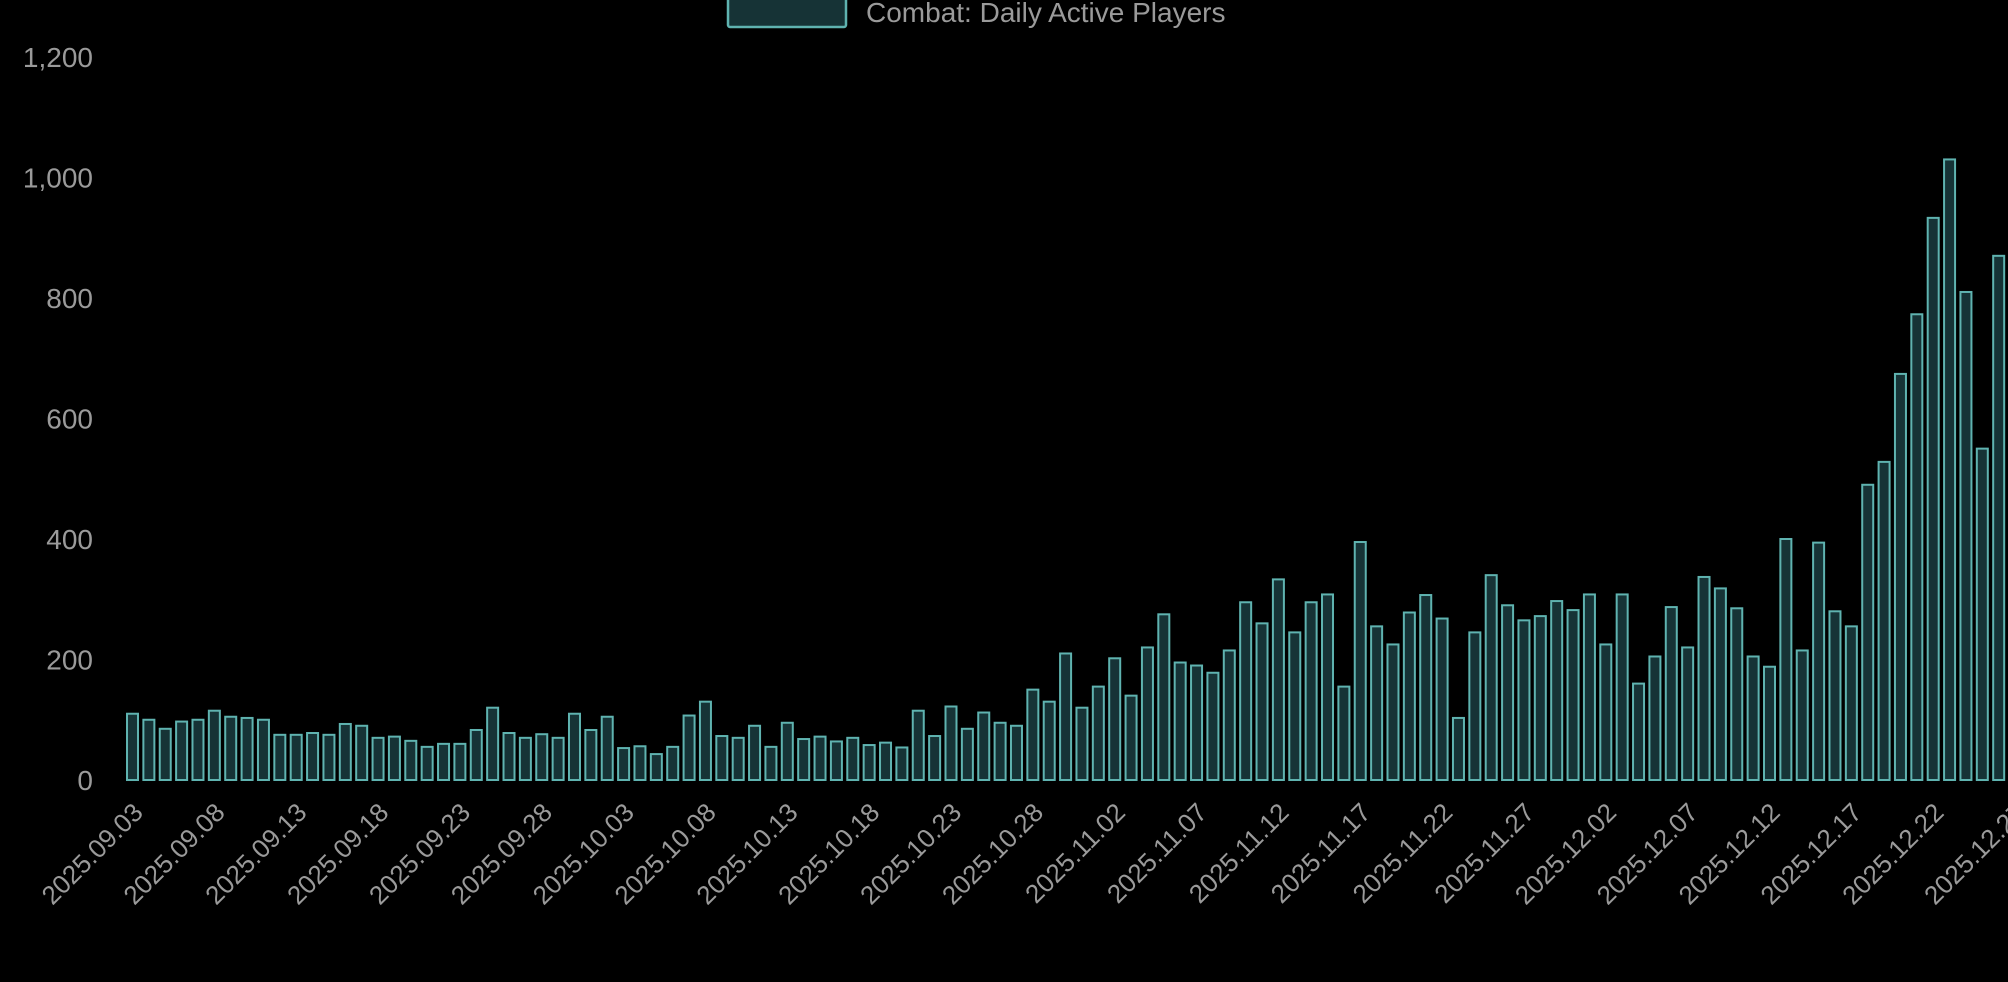 This screenshot has width=2008, height=982. I want to click on legend: Combat: Daily Active Players, so click(975, 14).